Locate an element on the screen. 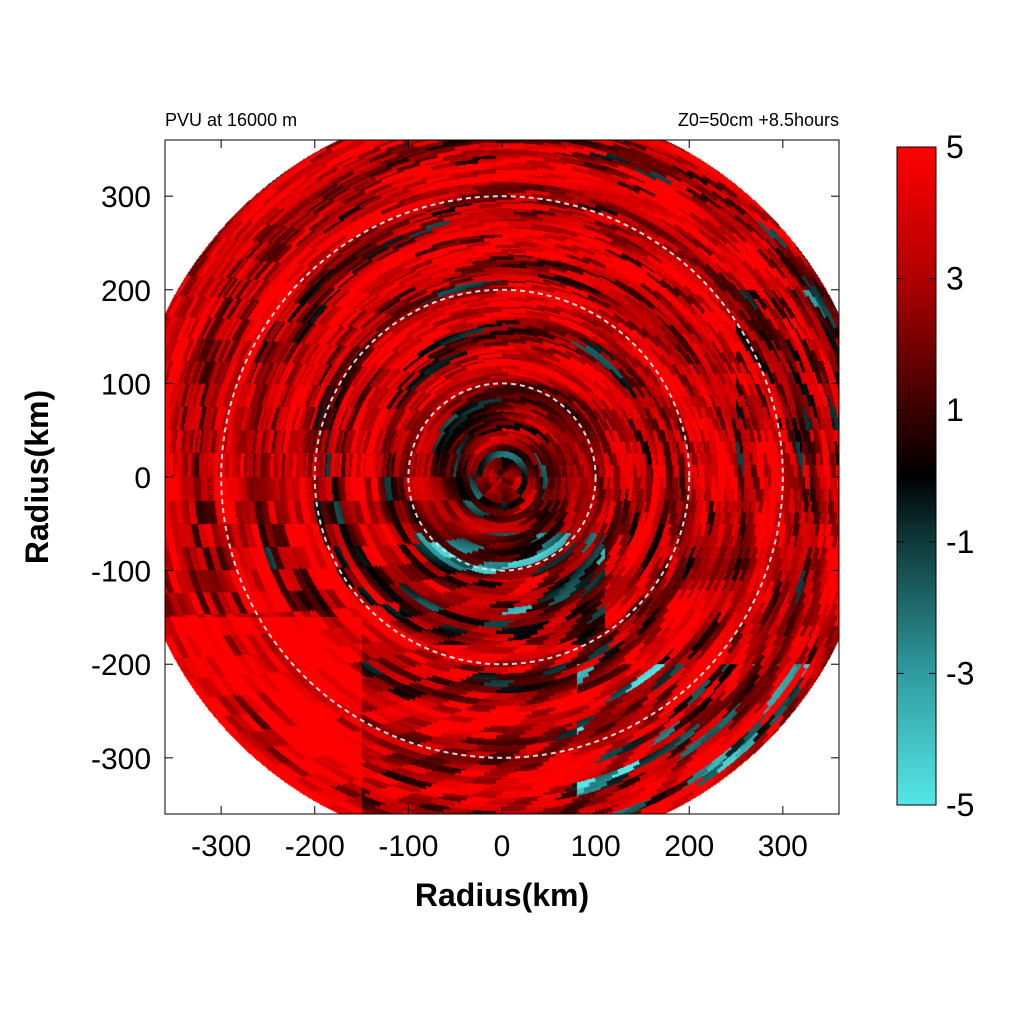 This screenshot has width=1024, height=1024. y-tick-label: 200 is located at coordinates (126, 291).